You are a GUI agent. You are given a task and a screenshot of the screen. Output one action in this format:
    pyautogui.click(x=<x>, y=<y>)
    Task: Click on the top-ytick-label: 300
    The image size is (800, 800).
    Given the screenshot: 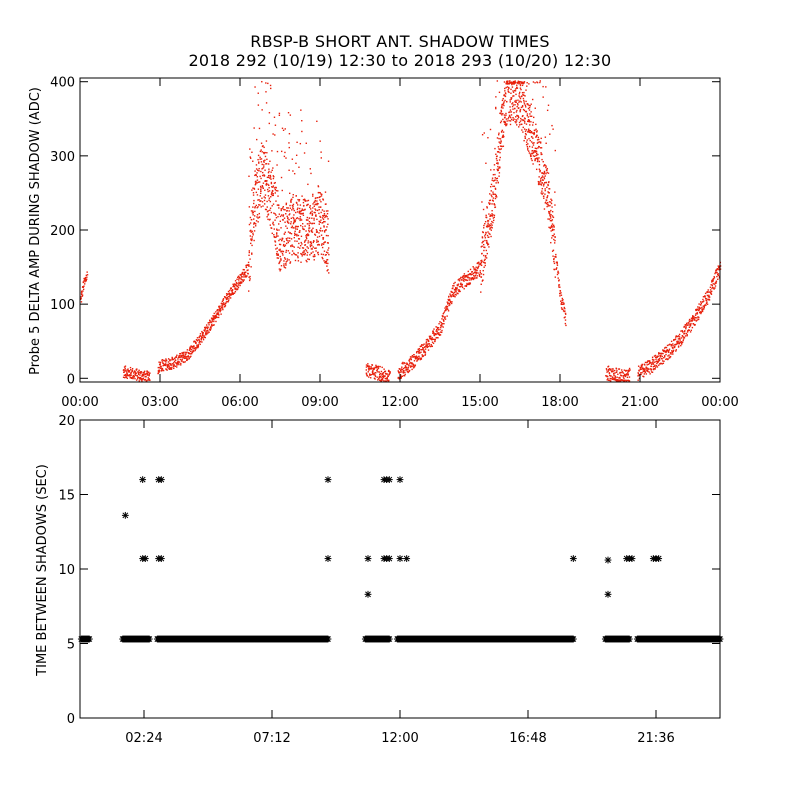 What is the action you would take?
    pyautogui.click(x=62, y=157)
    